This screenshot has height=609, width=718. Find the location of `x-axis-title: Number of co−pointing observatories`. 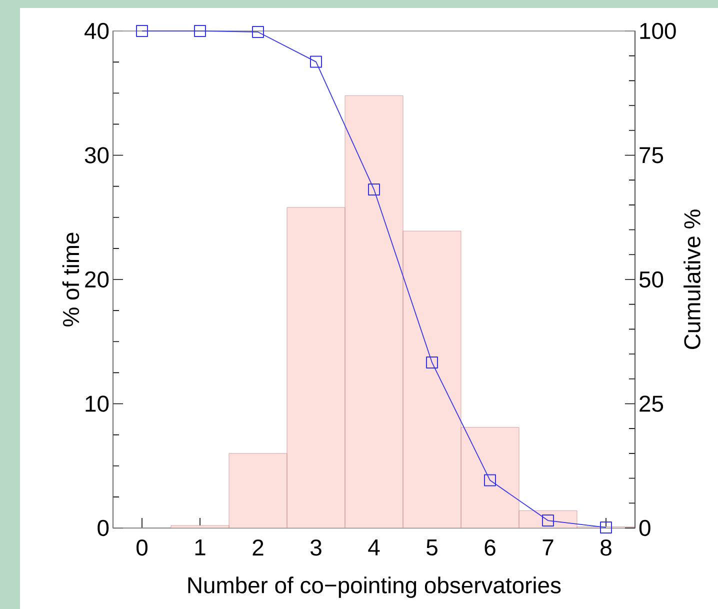

x-axis-title: Number of co−pointing observatories is located at coordinates (374, 587).